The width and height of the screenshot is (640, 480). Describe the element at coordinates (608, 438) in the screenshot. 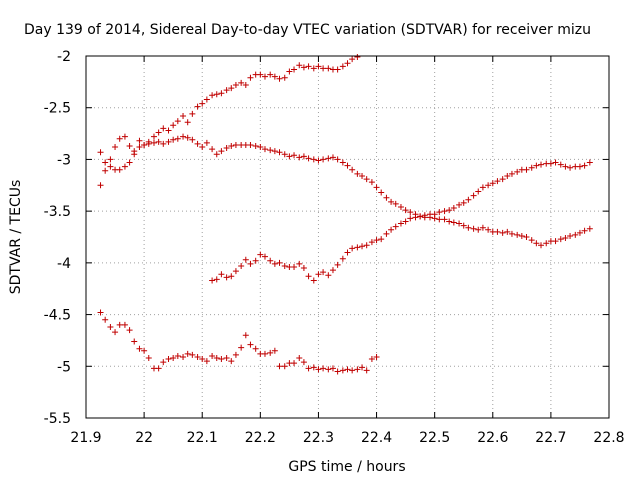

I see `x-tick-label: 22.8` at that location.